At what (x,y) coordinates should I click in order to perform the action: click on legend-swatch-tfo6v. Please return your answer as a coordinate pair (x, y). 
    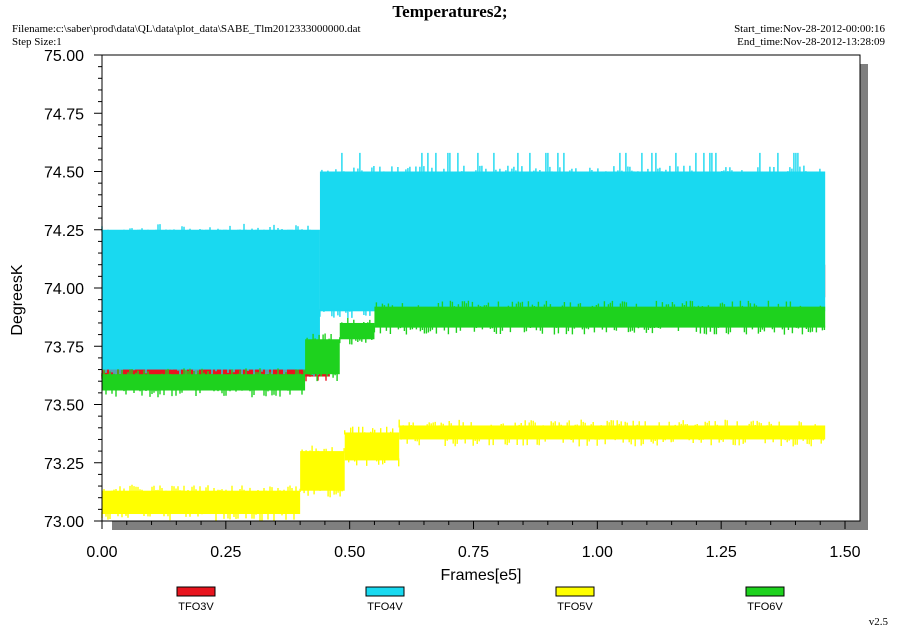
    Looking at the image, I should click on (765, 591).